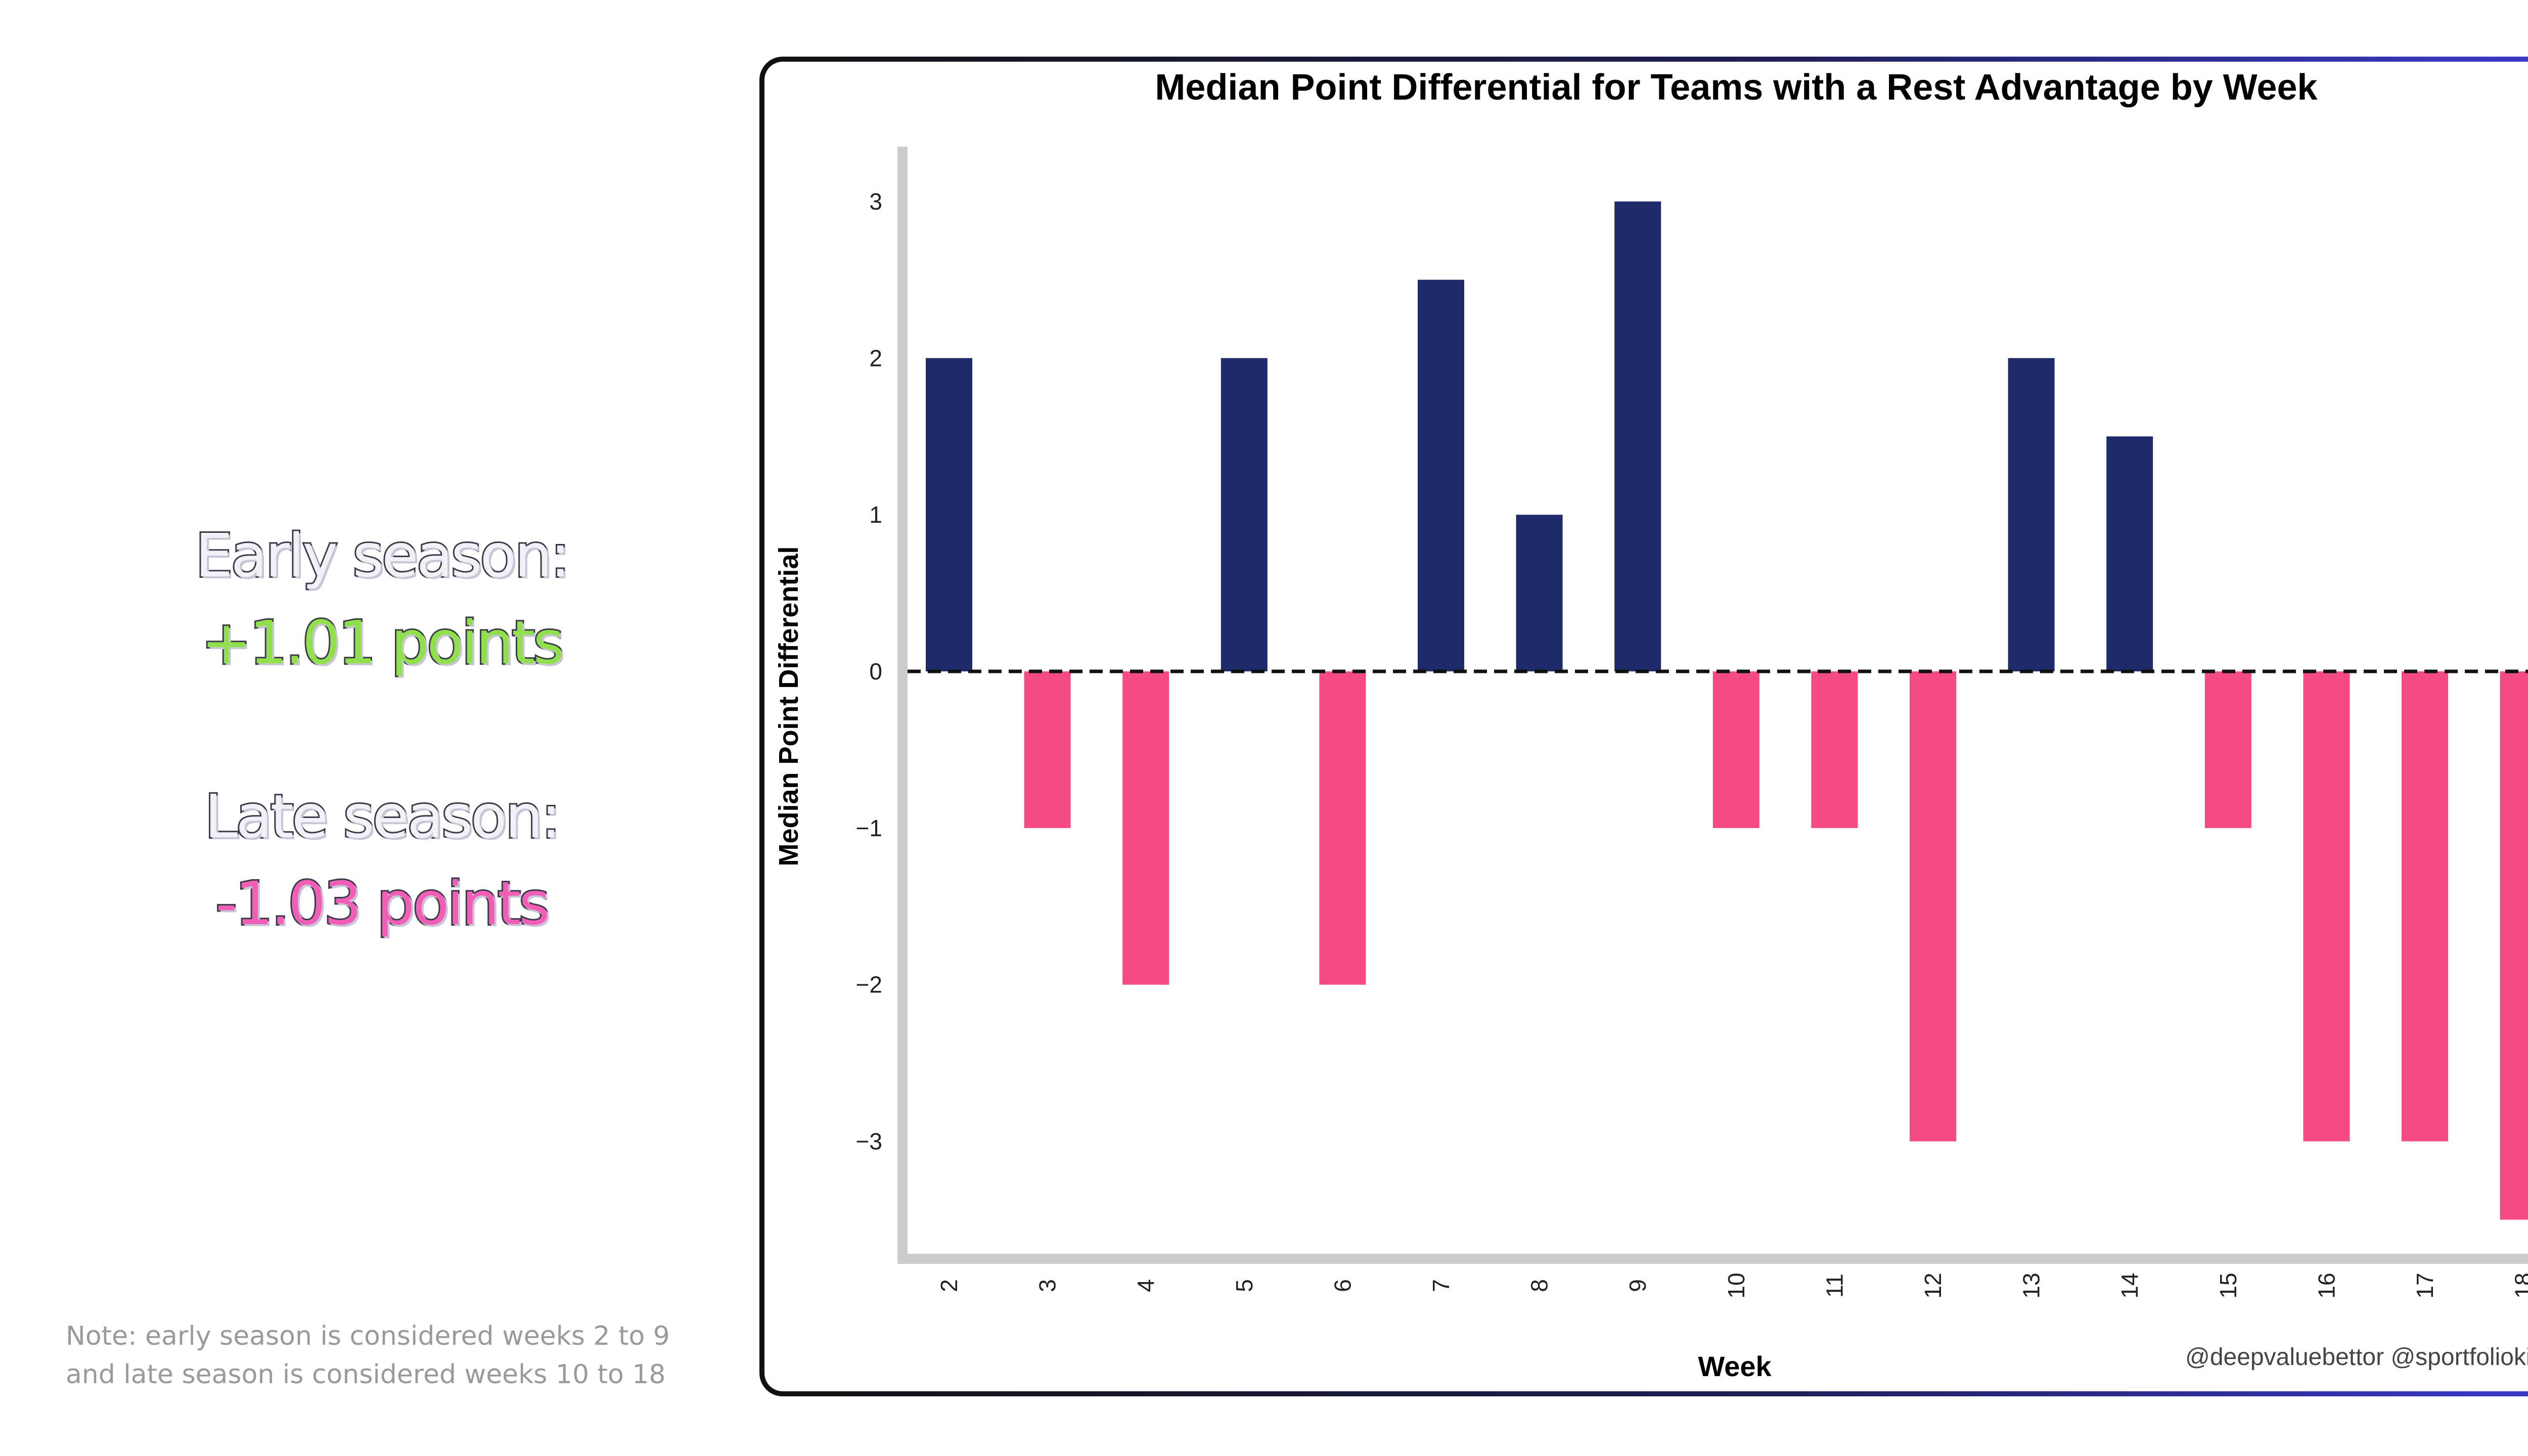  I want to click on early-season-value: +1.01 points, so click(383, 642).